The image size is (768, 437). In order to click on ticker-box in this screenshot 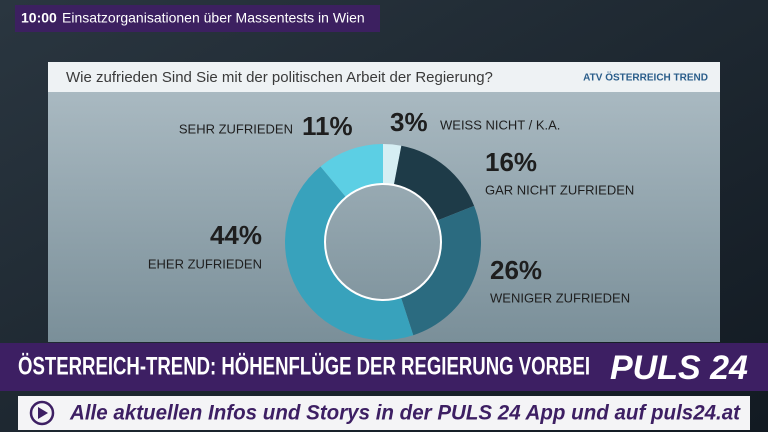, I will do `click(197, 18)`.